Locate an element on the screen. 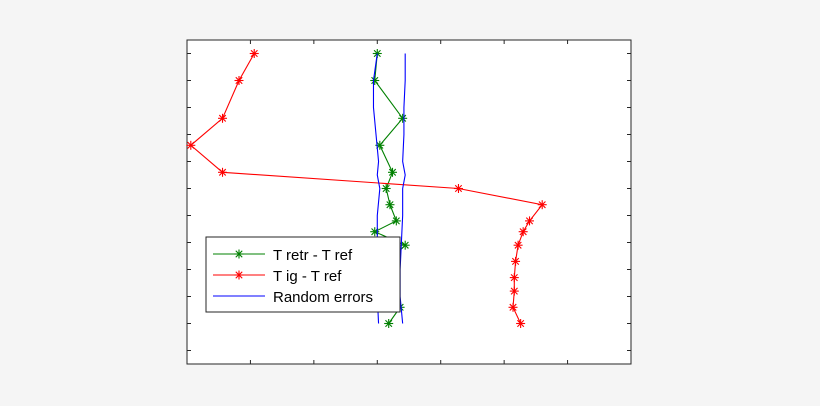 This screenshot has width=820, height=406. legend-label-random-errors: Random errors is located at coordinates (323, 297).